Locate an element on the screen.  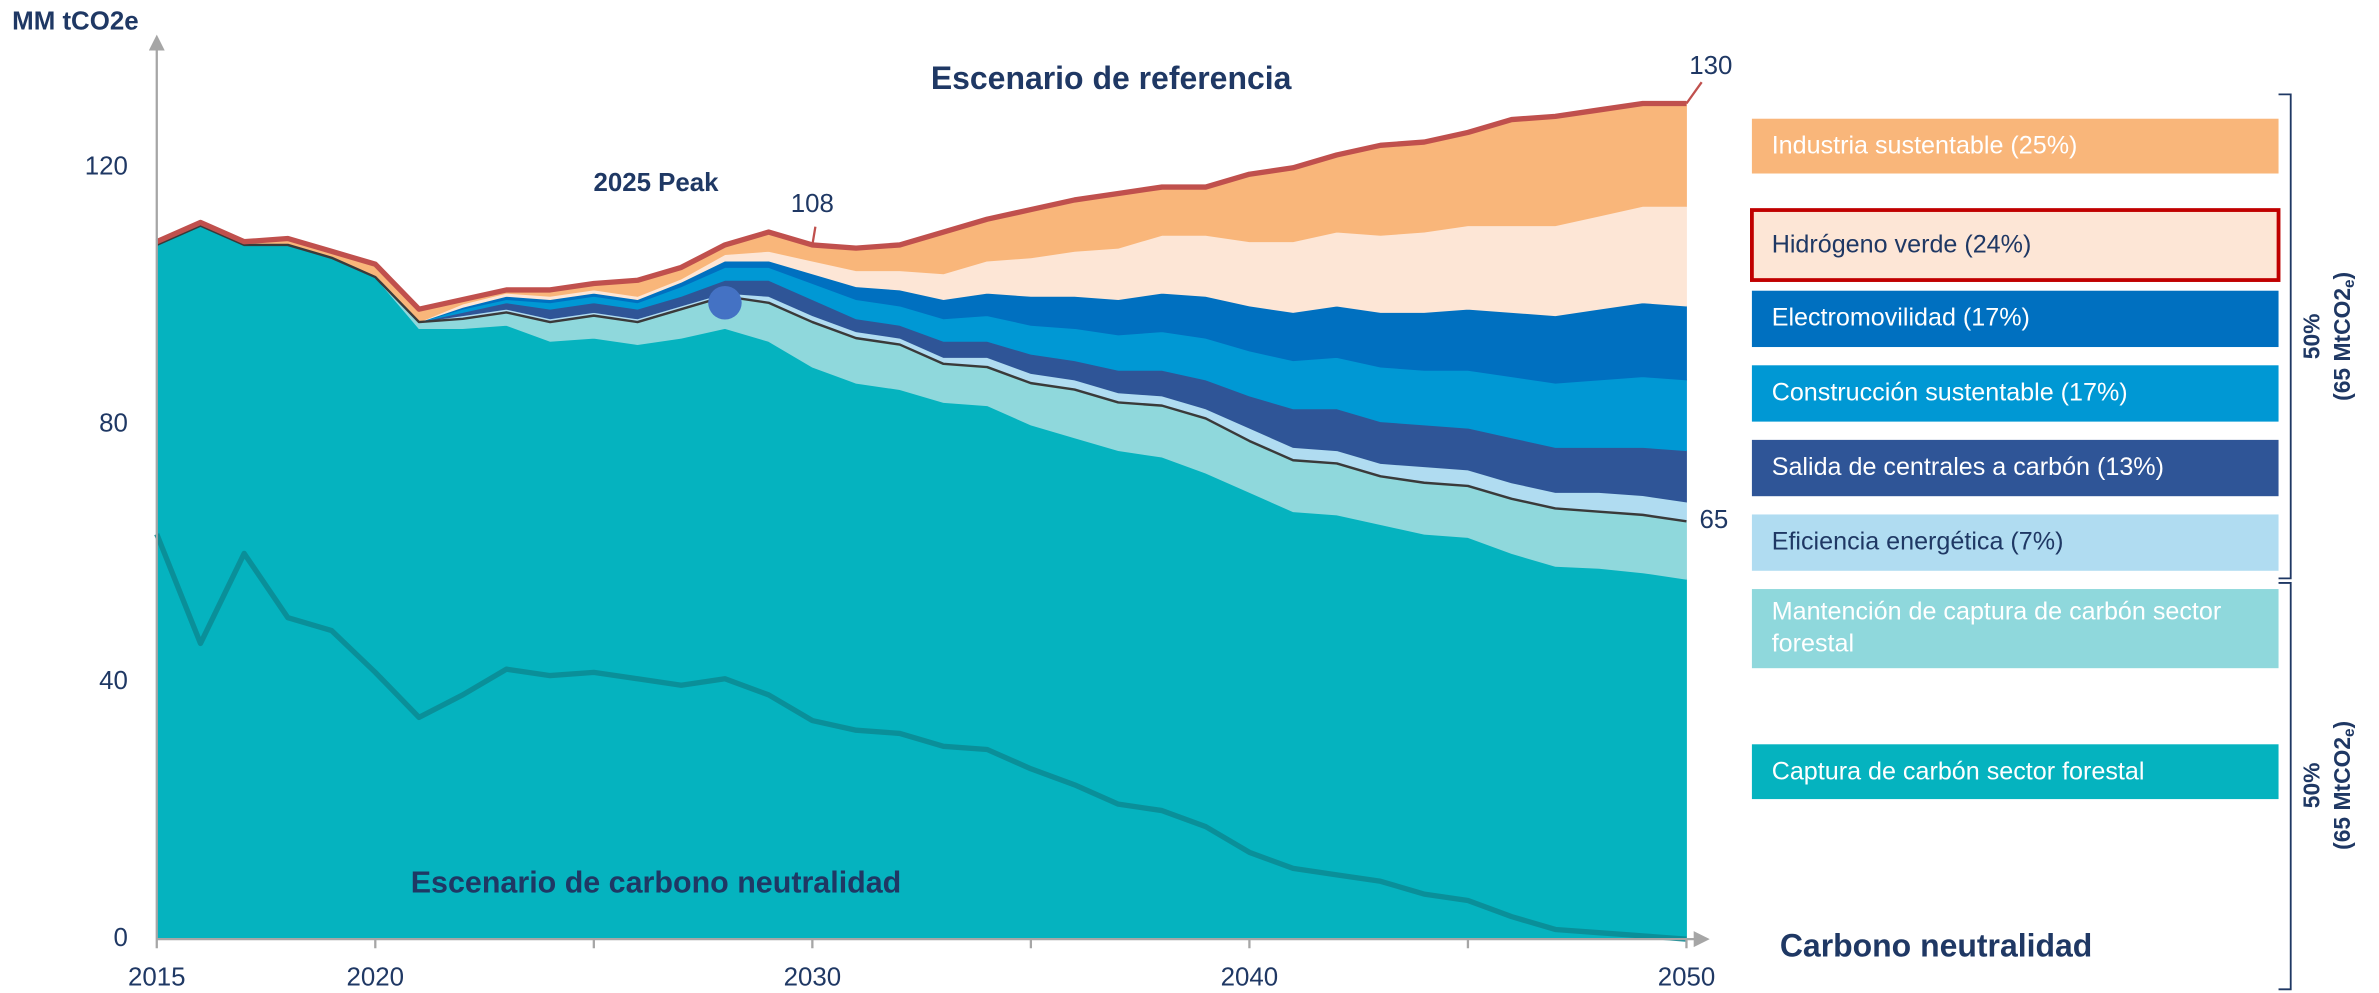
legend-item: Captura de carbón sector forestal is located at coordinates (1958, 771).